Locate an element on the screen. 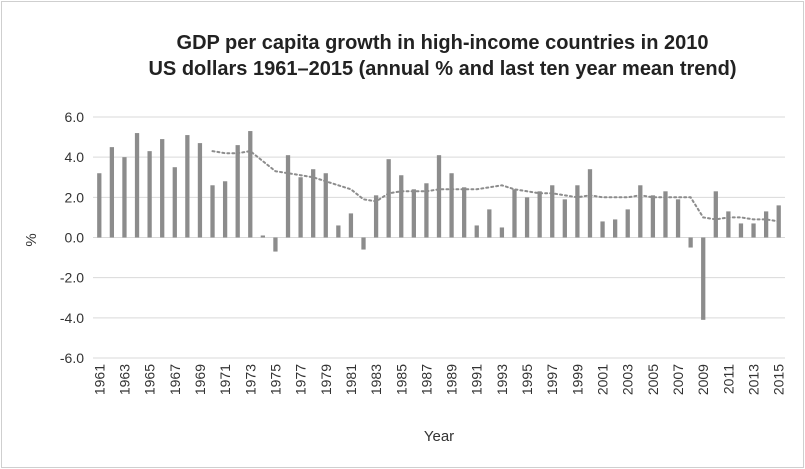 This screenshot has height=469, width=805. y-tick-label: 0.0 is located at coordinates (75, 238).